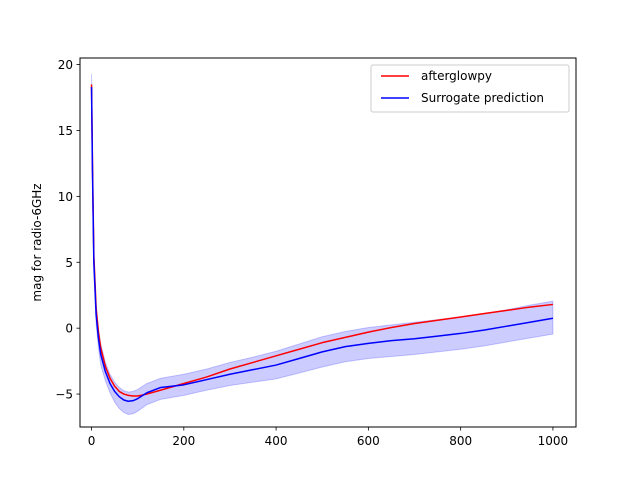 This screenshot has height=480, width=640. What do you see at coordinates (553, 441) in the screenshot?
I see `x-tick-label: 1000` at bounding box center [553, 441].